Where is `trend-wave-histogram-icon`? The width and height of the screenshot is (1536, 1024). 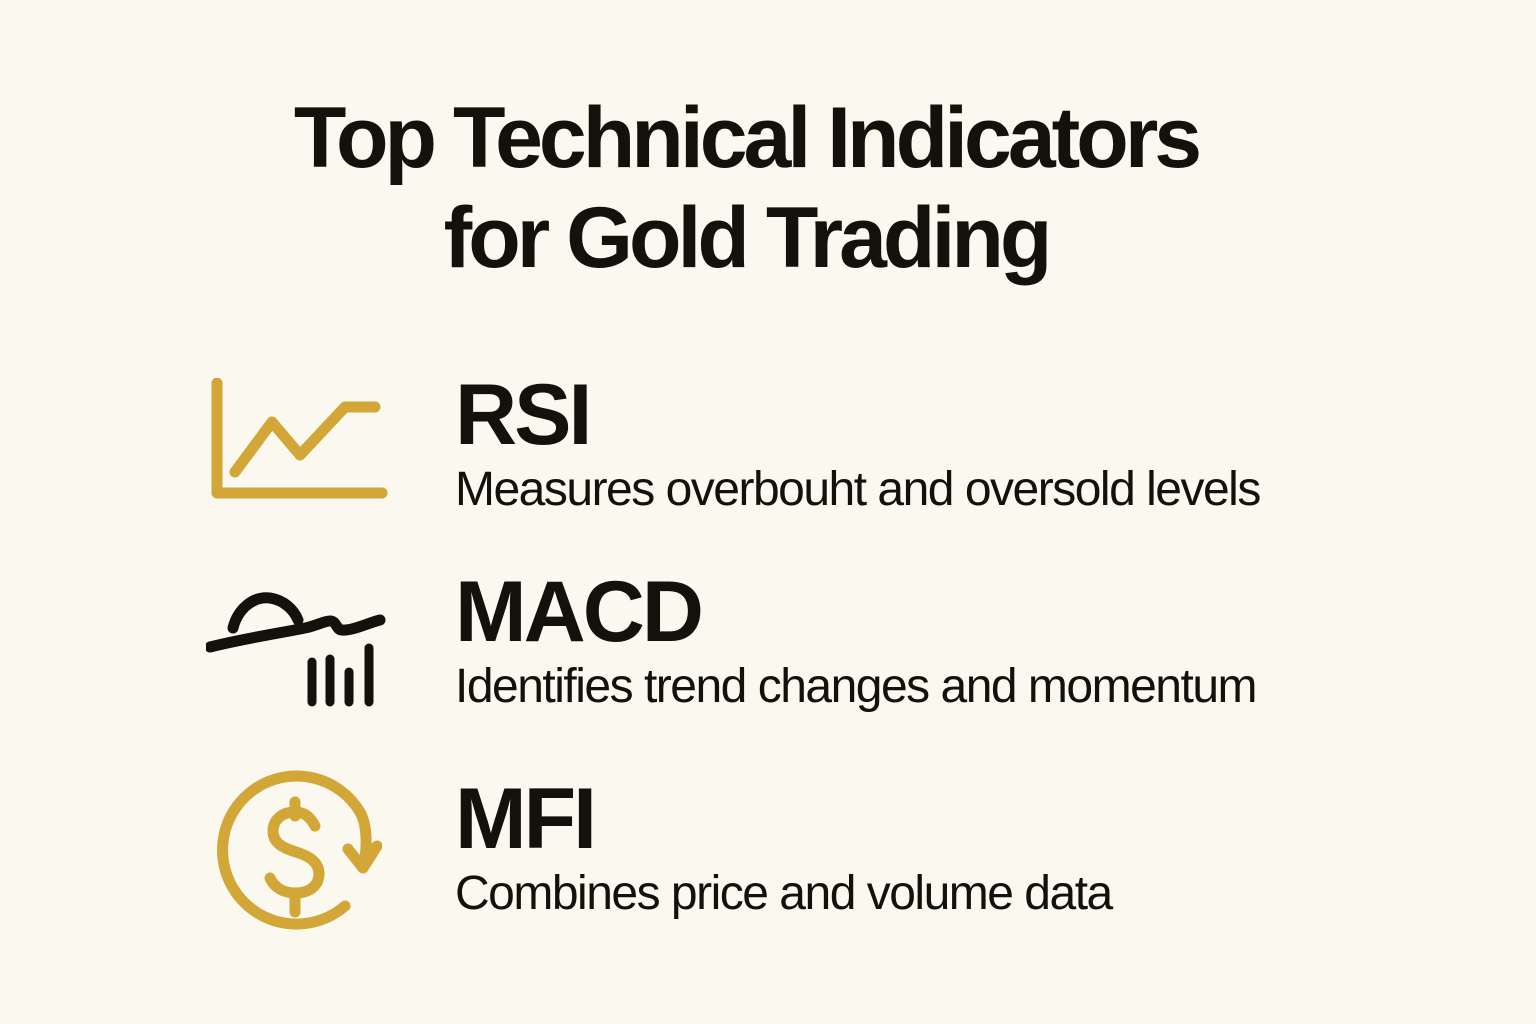 trend-wave-histogram-icon is located at coordinates (296, 649).